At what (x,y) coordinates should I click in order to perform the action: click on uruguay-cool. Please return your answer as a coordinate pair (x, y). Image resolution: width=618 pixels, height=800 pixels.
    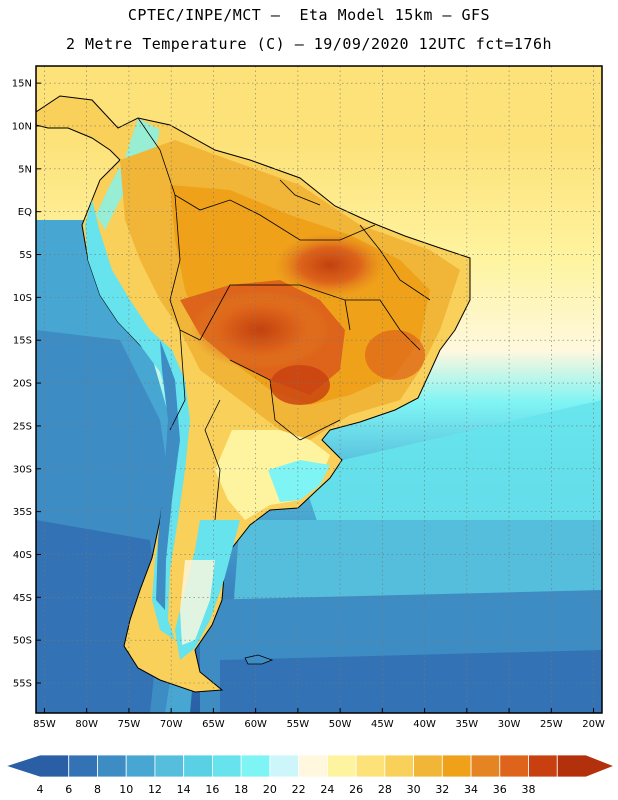
    Looking at the image, I should click on (299, 481).